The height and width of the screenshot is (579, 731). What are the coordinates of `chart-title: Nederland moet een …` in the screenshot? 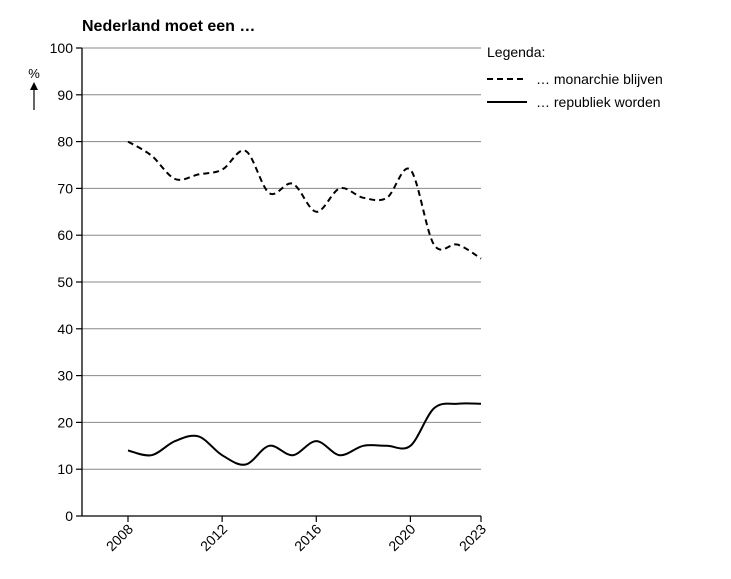 It's located at (168, 26).